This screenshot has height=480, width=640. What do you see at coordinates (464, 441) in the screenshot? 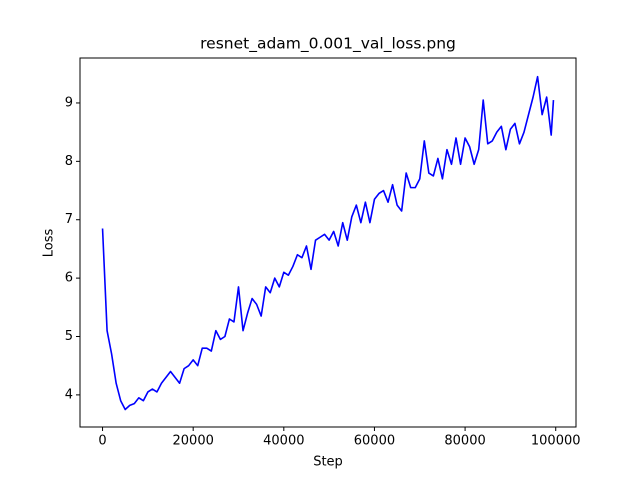
I see `x-tick-label: 80000` at bounding box center [464, 441].